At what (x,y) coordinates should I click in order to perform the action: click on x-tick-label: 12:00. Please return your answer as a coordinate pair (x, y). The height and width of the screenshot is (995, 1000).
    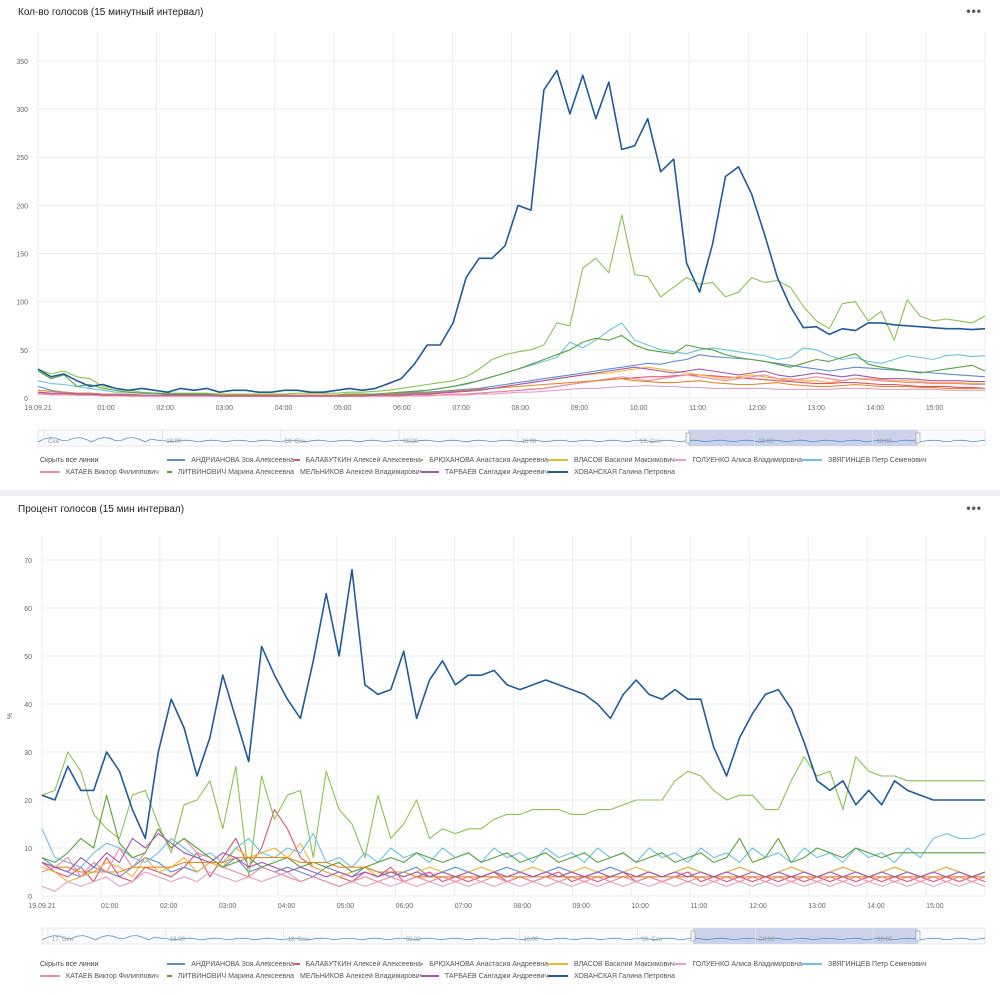
    Looking at the image, I should click on (758, 906).